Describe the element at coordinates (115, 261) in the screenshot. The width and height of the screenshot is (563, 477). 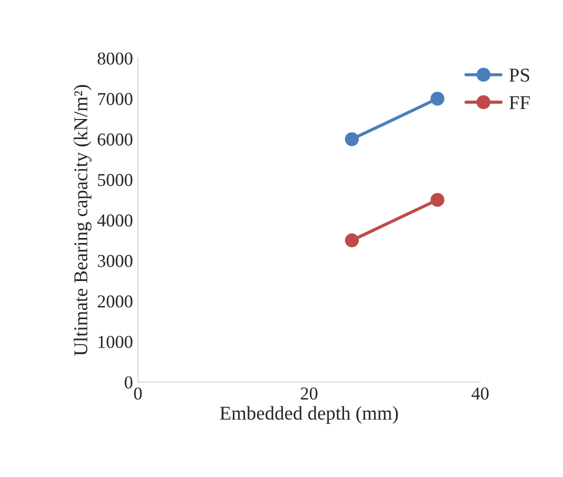
I see `y-tick-label: 3000` at that location.